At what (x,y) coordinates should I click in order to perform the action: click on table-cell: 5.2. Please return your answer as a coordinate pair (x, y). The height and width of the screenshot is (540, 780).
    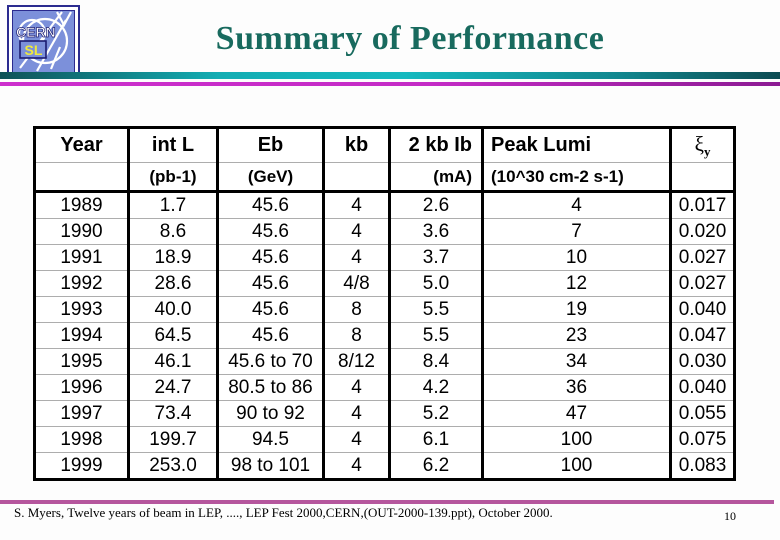
    Looking at the image, I should click on (436, 413).